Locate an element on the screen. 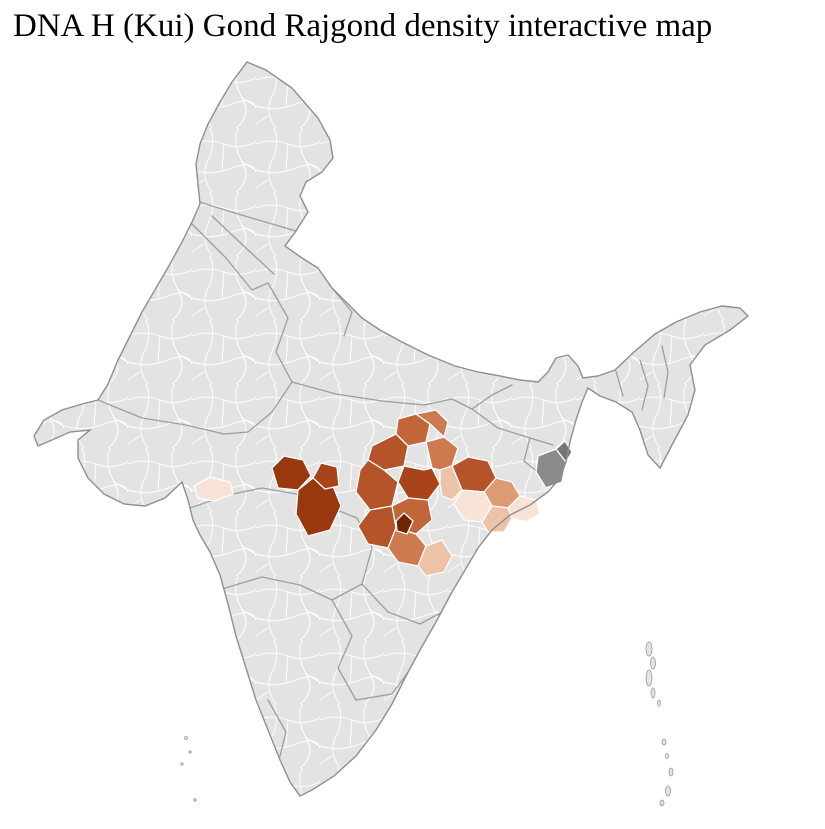 This screenshot has height=829, width=825. lakshadweep-islands is located at coordinates (188, 769).